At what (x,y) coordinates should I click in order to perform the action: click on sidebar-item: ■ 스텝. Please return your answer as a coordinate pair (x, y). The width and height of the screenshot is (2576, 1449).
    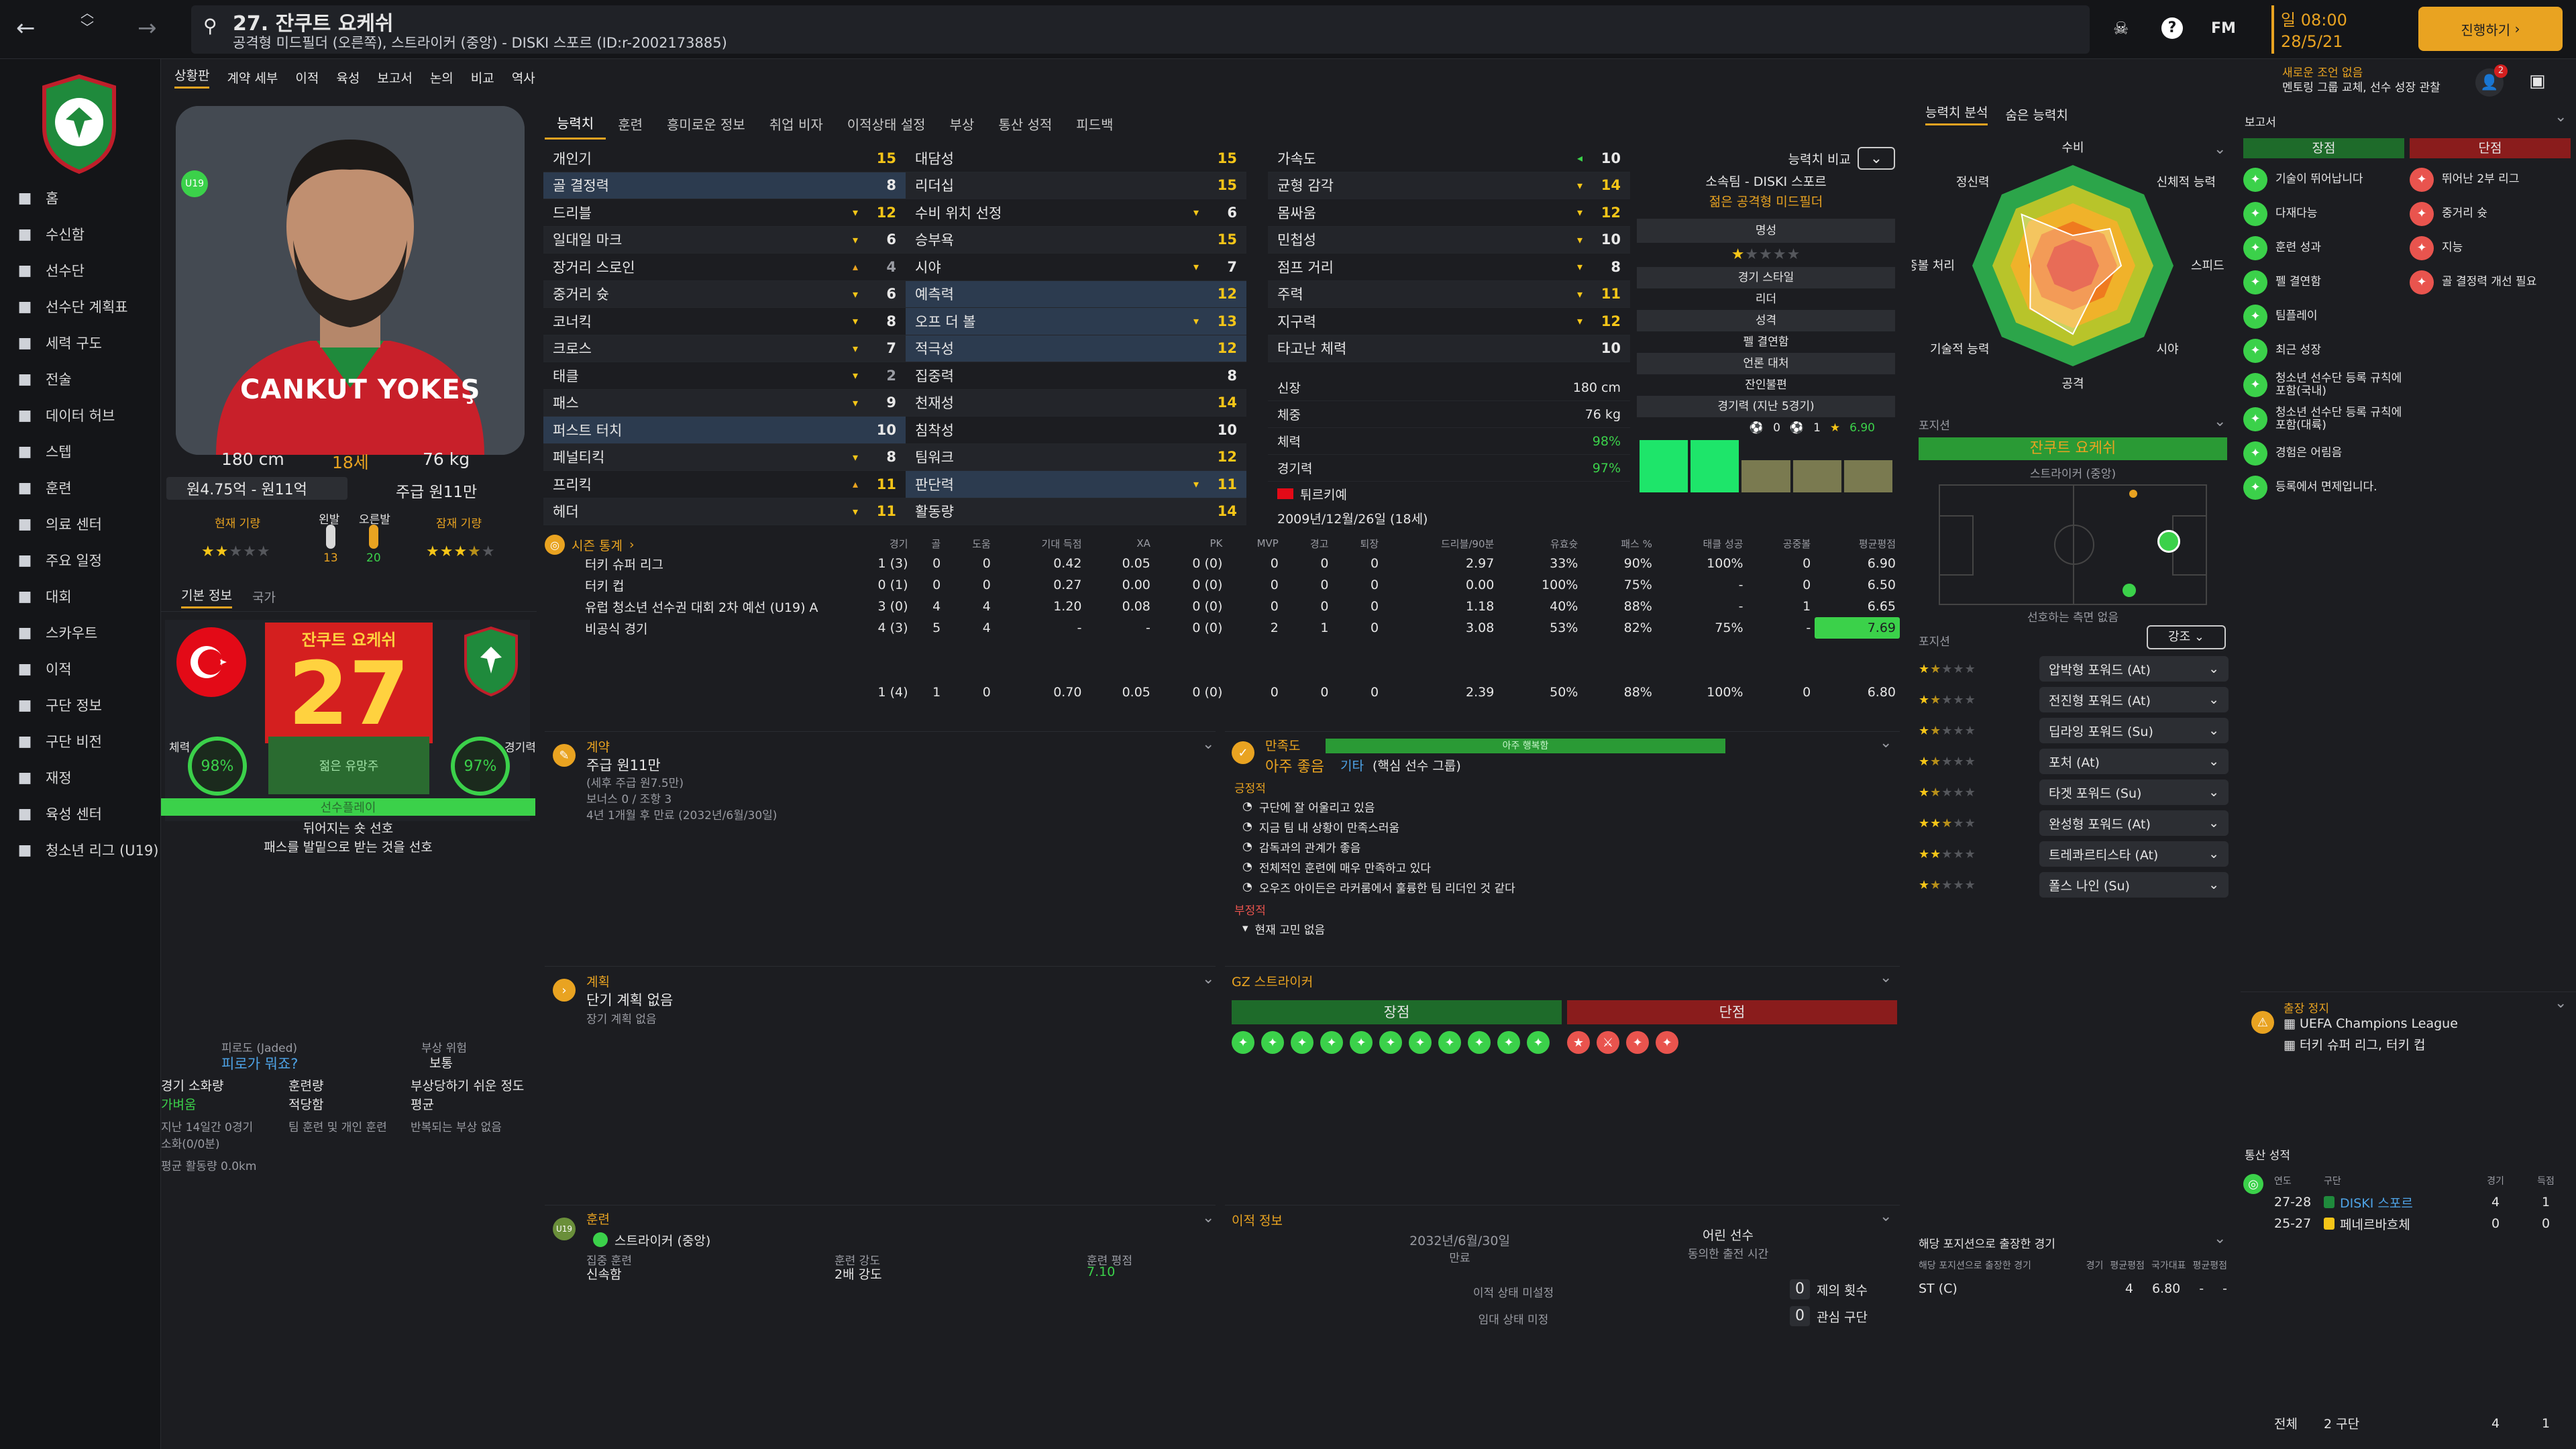
    Looking at the image, I should click on (80, 451).